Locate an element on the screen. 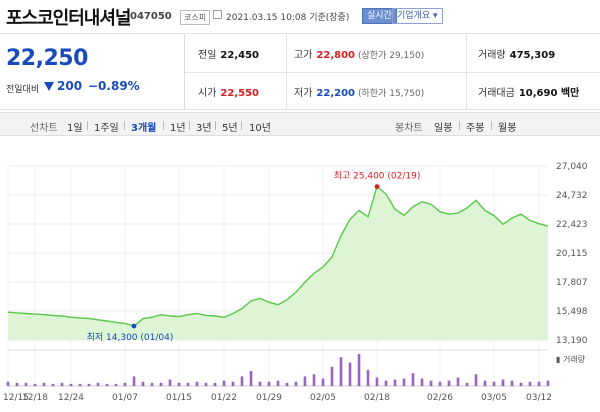 The width and height of the screenshot is (600, 412). period-1d: 1일 is located at coordinates (75, 128).